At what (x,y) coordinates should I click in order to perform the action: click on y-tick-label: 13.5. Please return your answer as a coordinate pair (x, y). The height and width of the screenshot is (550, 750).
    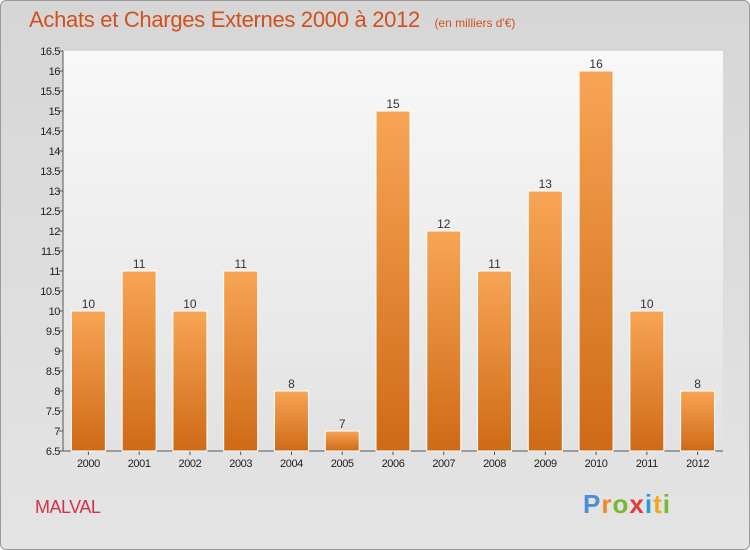
    Looking at the image, I should click on (50, 172).